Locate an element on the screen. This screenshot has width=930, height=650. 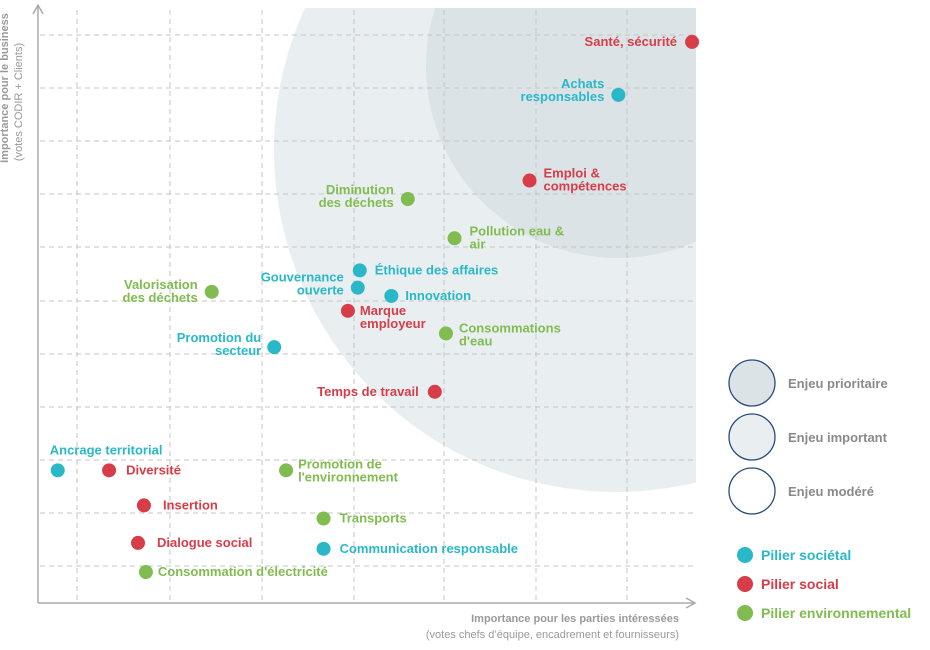
point-pollution-eau-air is located at coordinates (454, 238).